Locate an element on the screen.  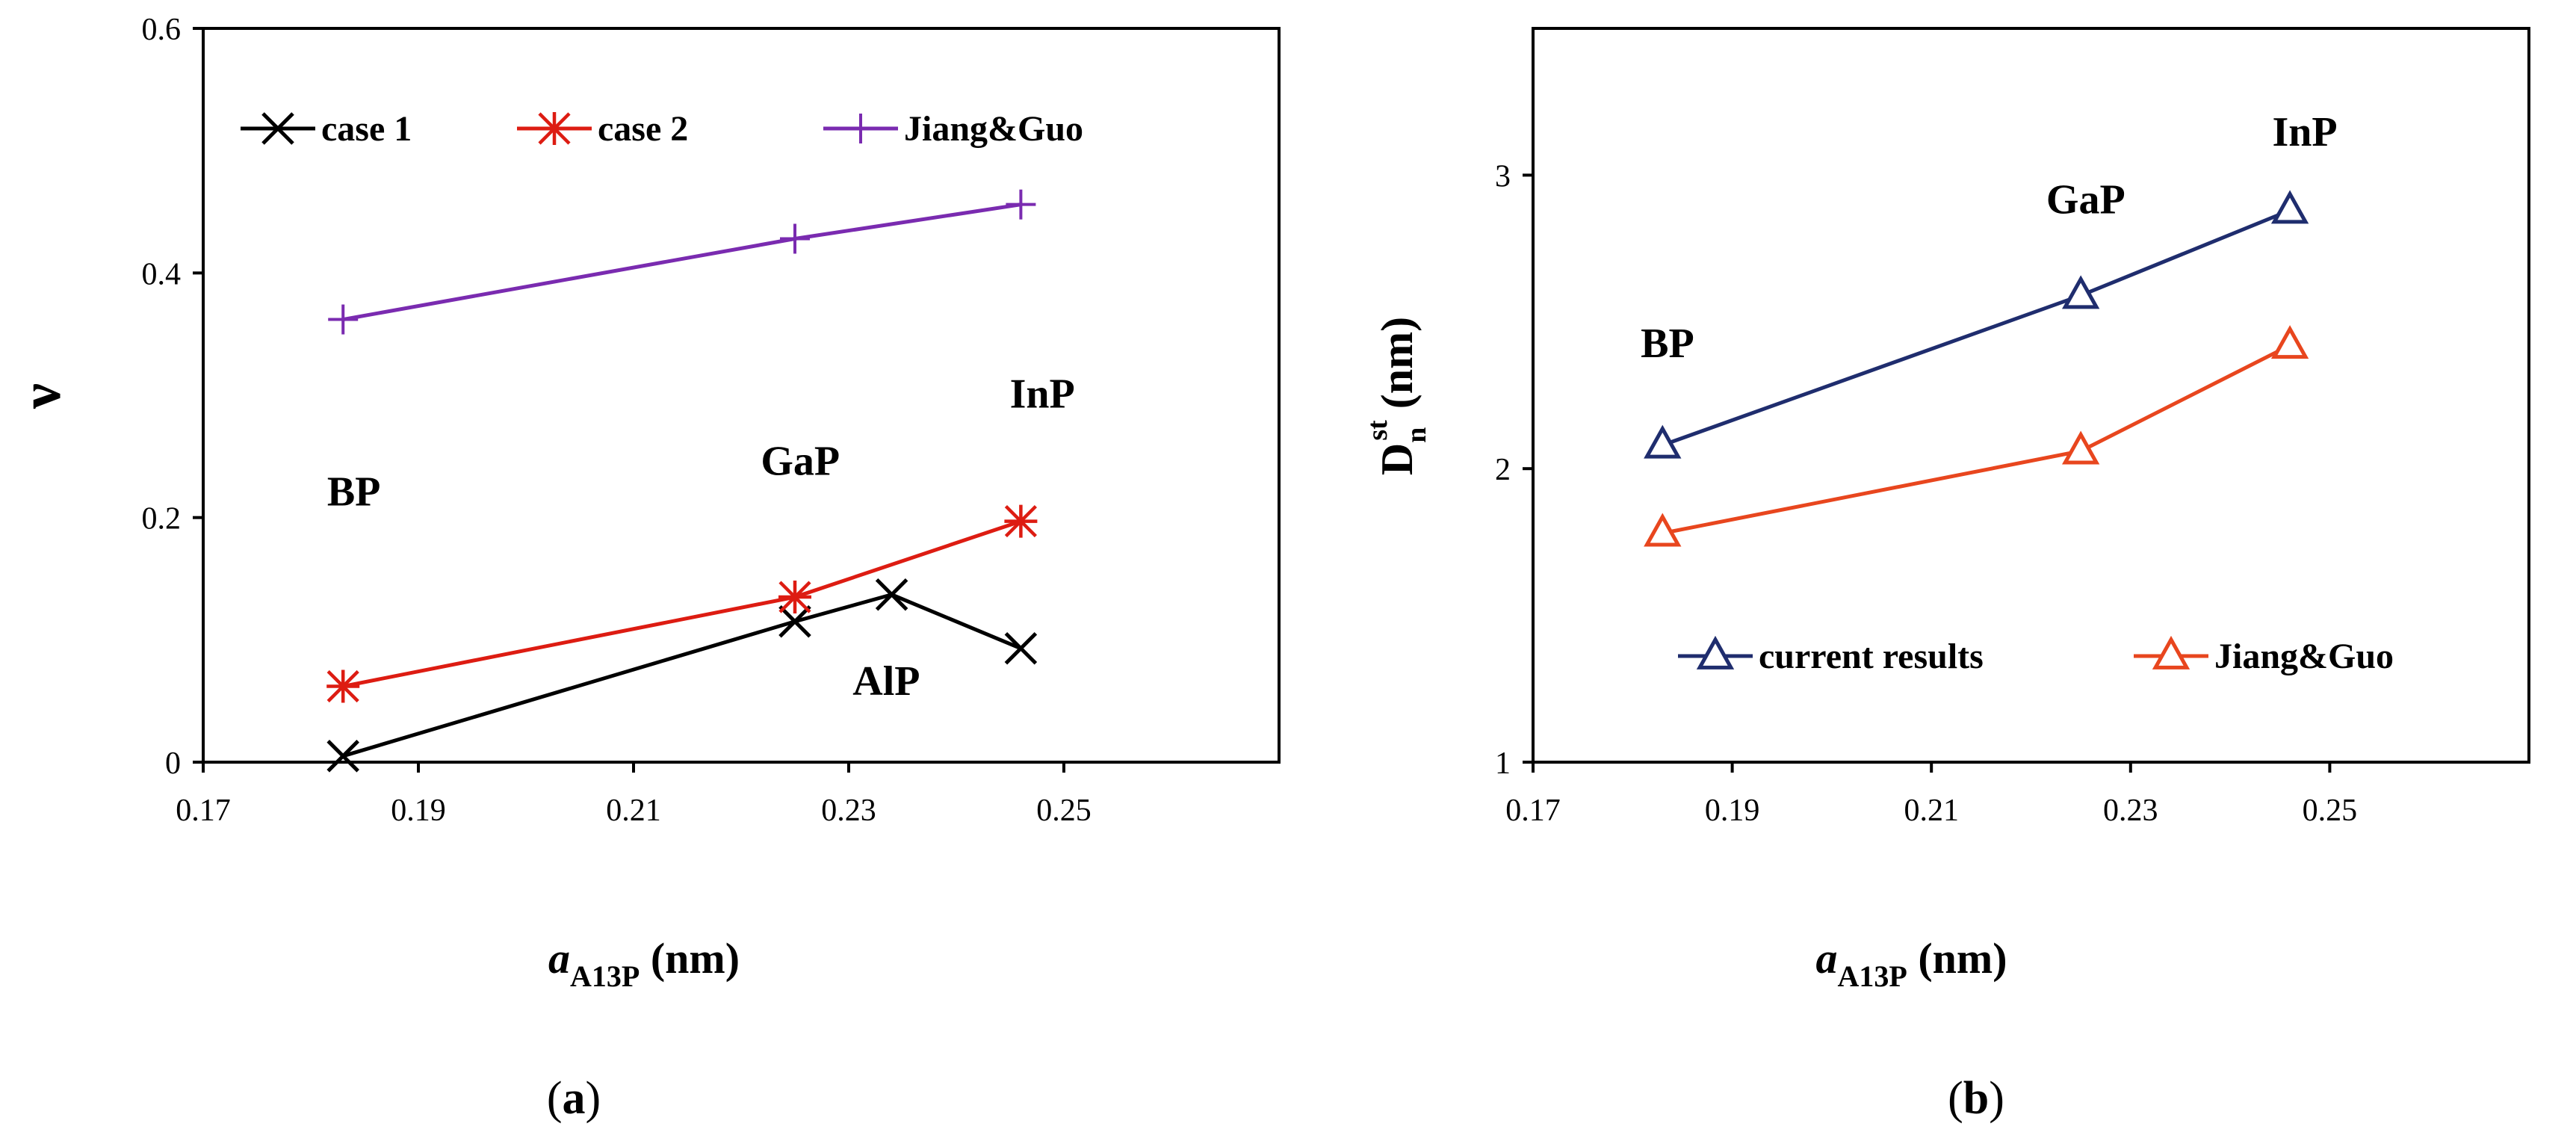
y-tick-label: 0.4 is located at coordinates (162, 274).